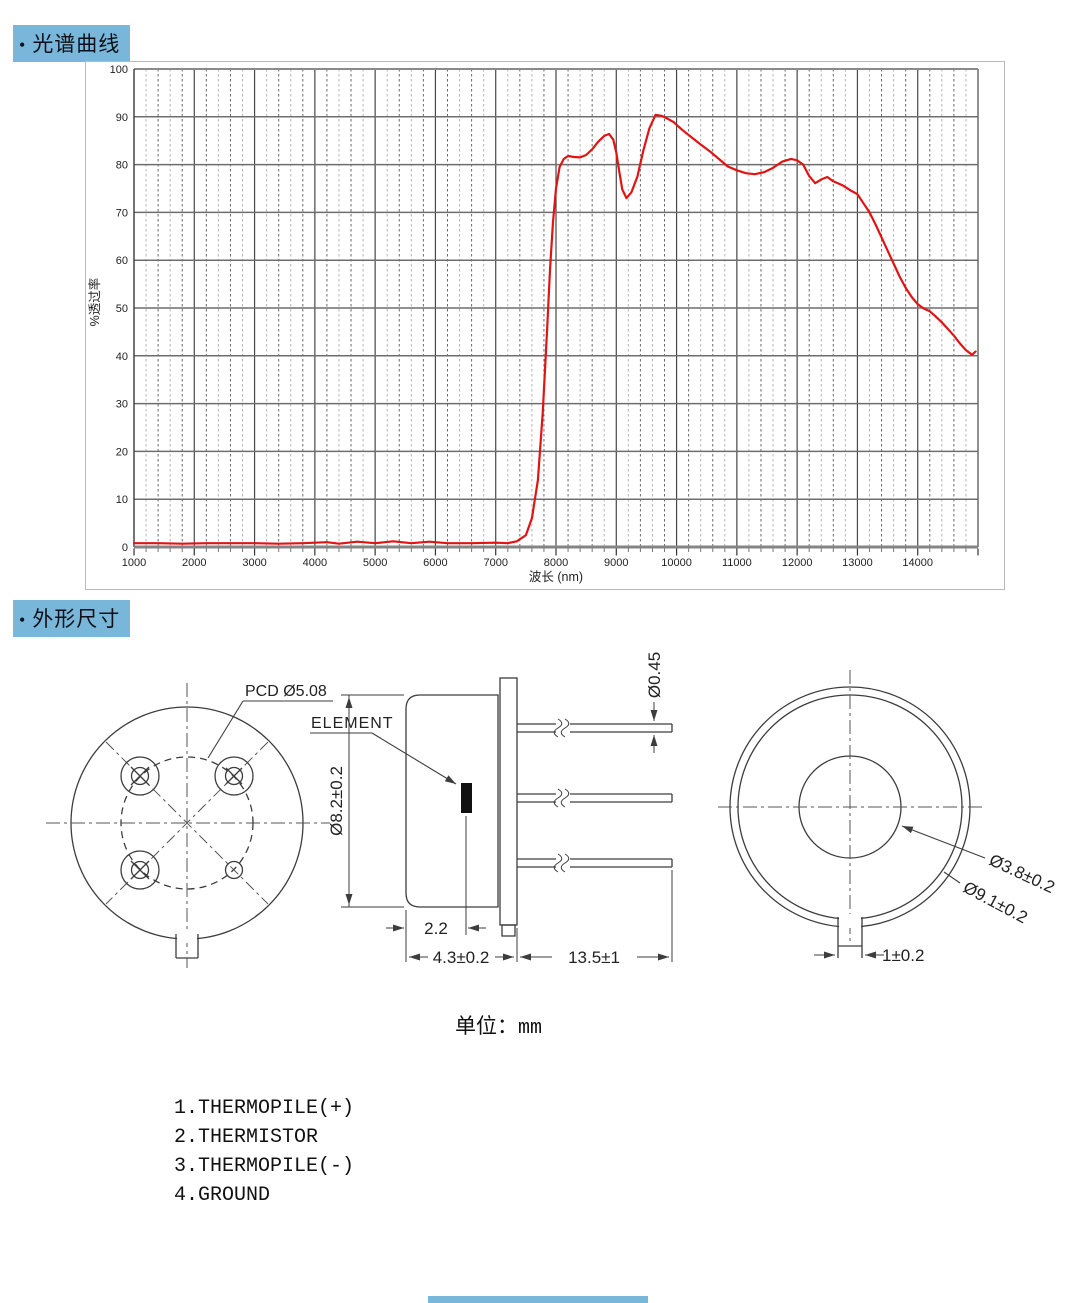  What do you see at coordinates (461, 957) in the screenshot?
I see `body-length-dimension: 4.3±0.2` at bounding box center [461, 957].